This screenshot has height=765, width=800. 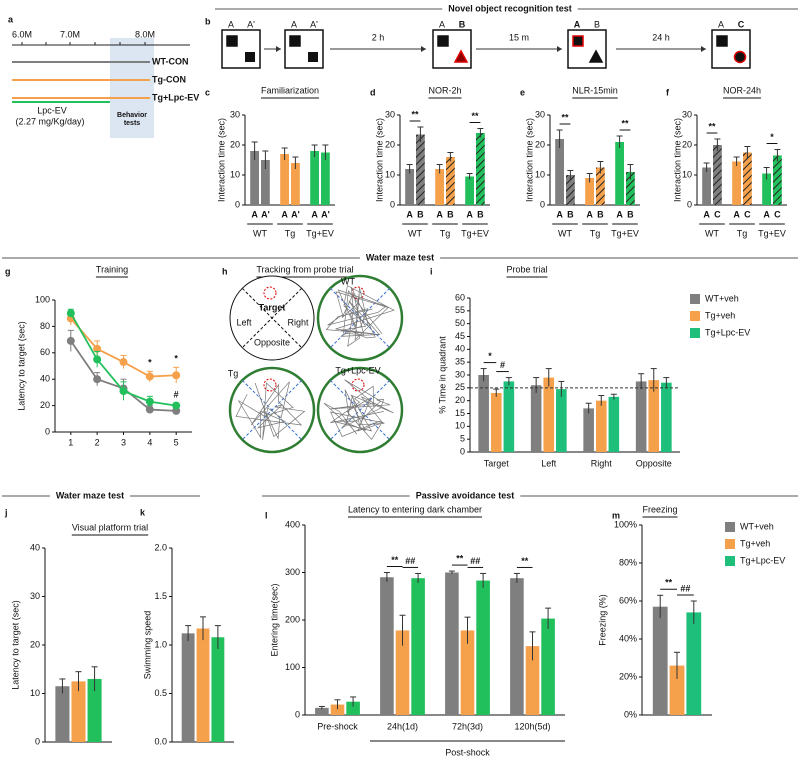 What do you see at coordinates (467, 726) in the screenshot?
I see `x-tick-label: 72h(3d)` at bounding box center [467, 726].